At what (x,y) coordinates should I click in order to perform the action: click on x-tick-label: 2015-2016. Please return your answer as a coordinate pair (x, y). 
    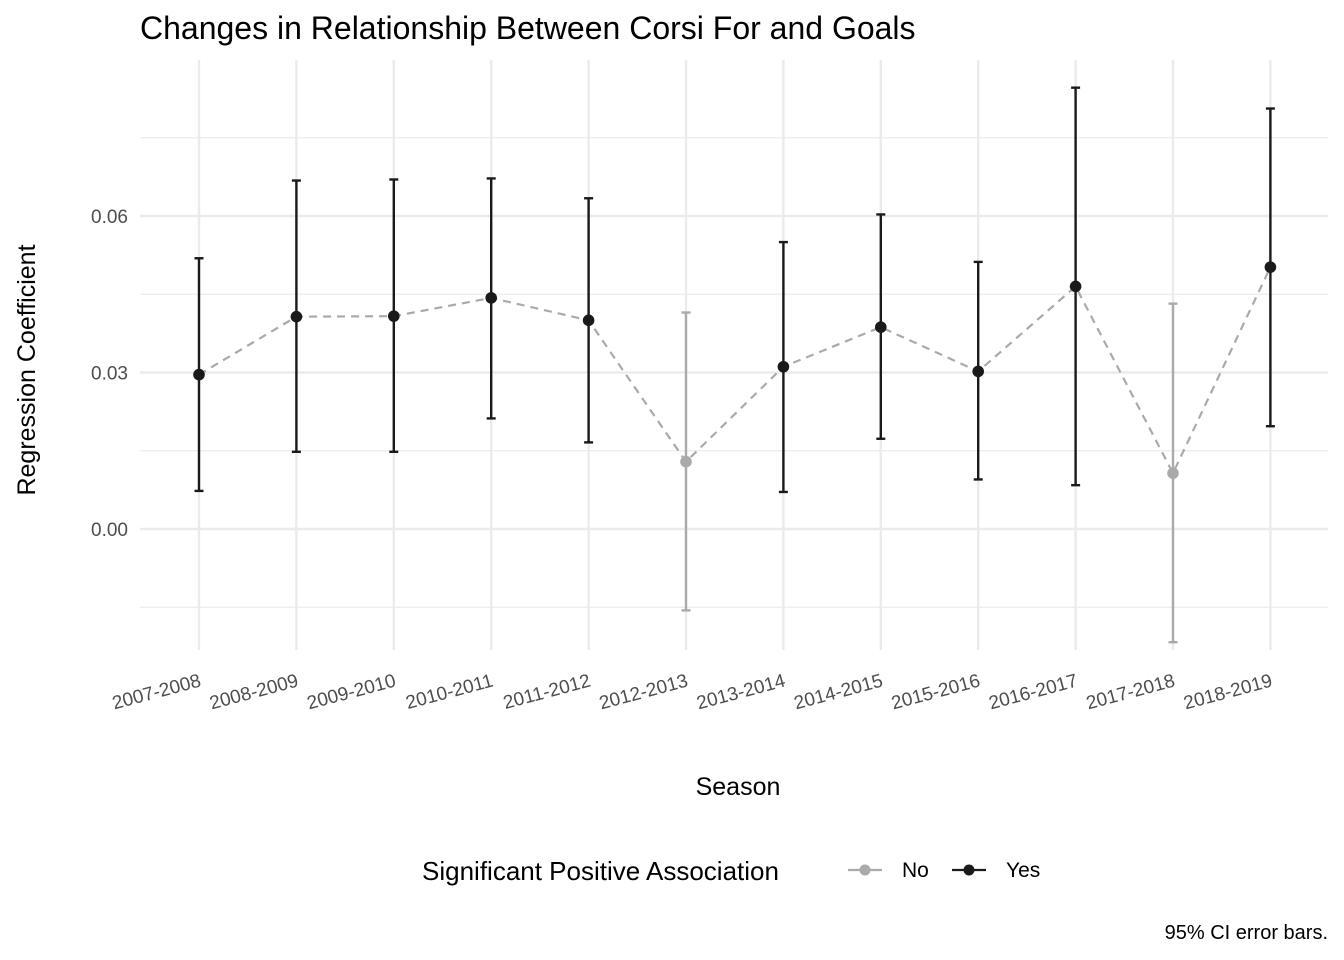
    Looking at the image, I should click on (935, 693).